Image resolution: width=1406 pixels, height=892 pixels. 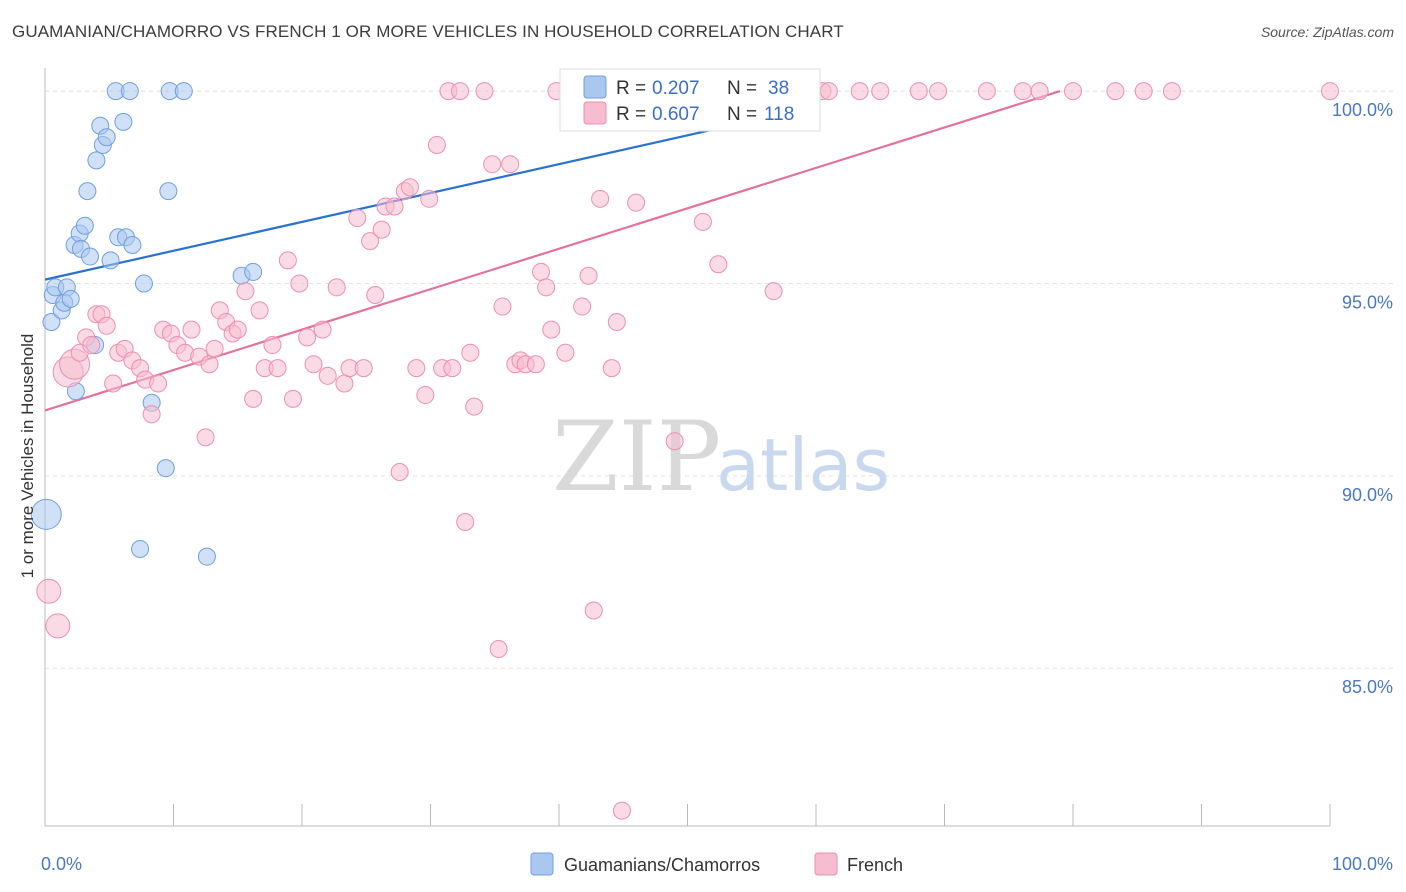 What do you see at coordinates (1367, 302) in the screenshot?
I see `y-tick-label: 95.0%` at bounding box center [1367, 302].